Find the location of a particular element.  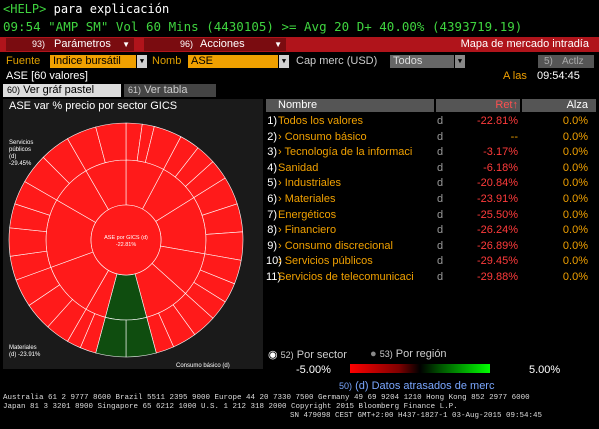

col-header-alza: Alza is located at coordinates (559, 105).